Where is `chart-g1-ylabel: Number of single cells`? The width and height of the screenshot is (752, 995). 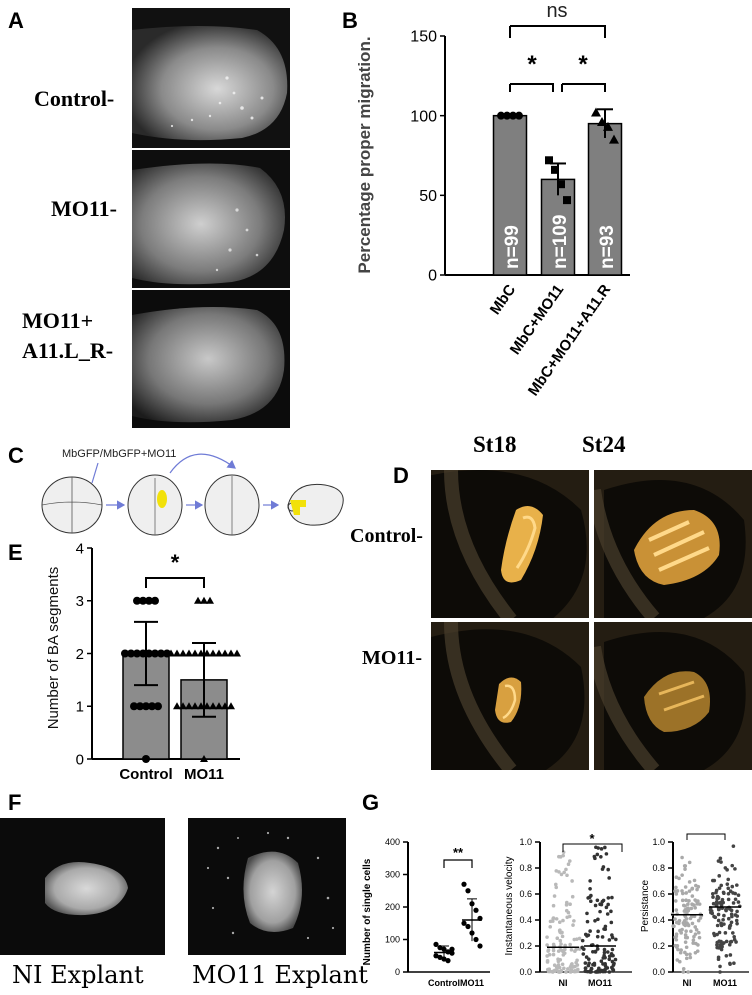 chart-g1-ylabel: Number of single cells is located at coordinates (367, 911).